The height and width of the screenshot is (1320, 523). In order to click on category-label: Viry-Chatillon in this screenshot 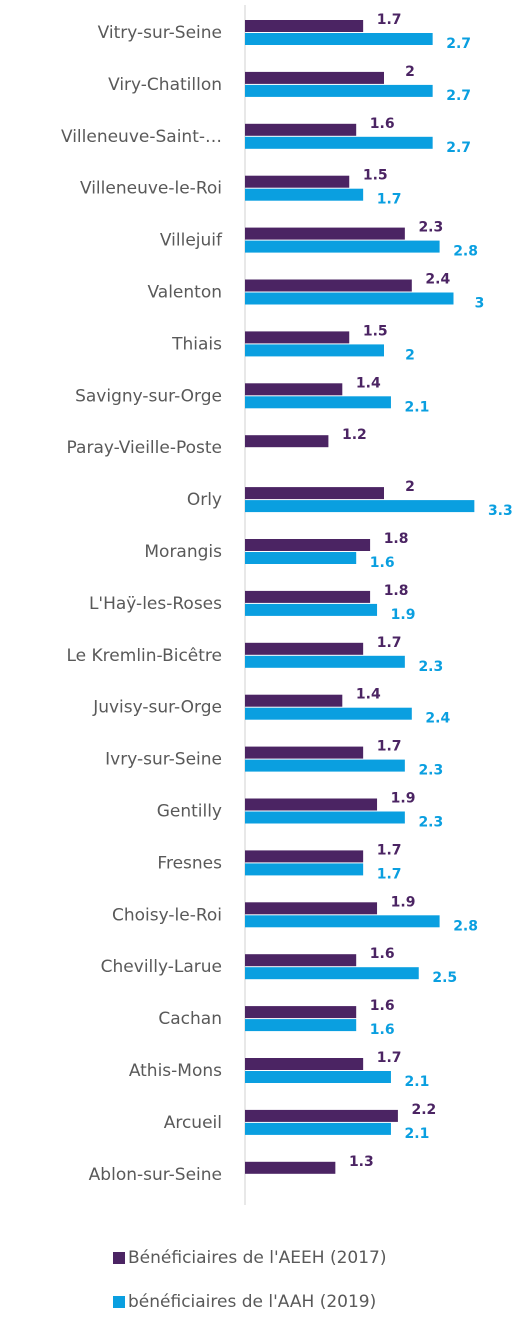, I will do `click(165, 85)`.